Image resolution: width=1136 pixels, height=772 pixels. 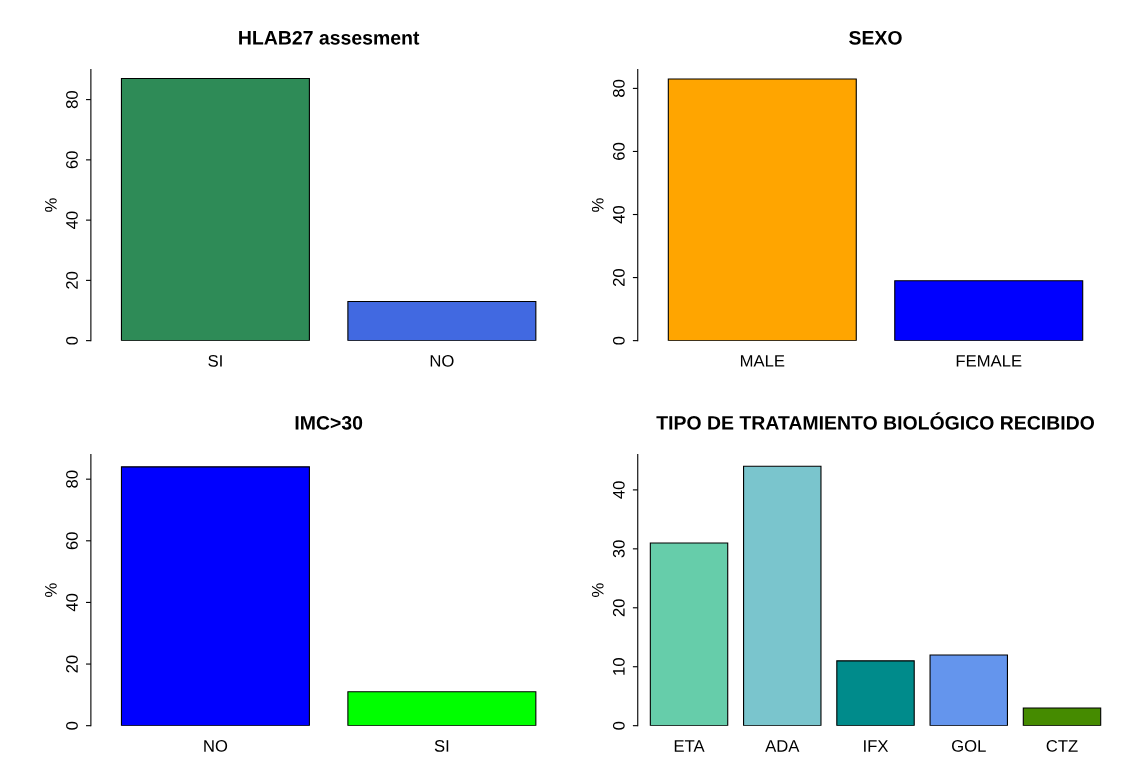 What do you see at coordinates (969, 746) in the screenshot?
I see `x-tick-label: GOL` at bounding box center [969, 746].